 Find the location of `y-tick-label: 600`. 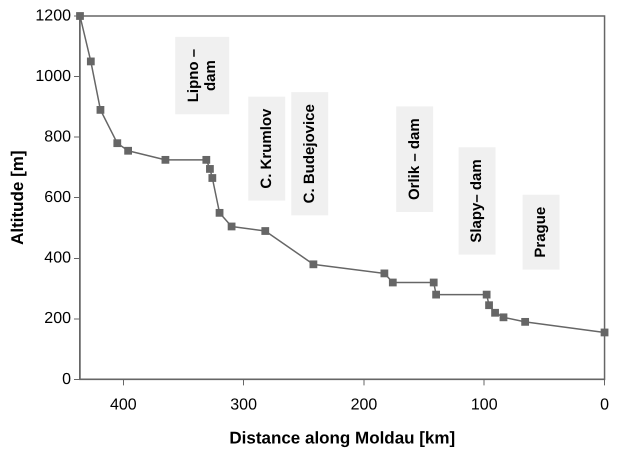

y-tick-label: 600 is located at coordinates (58, 197).